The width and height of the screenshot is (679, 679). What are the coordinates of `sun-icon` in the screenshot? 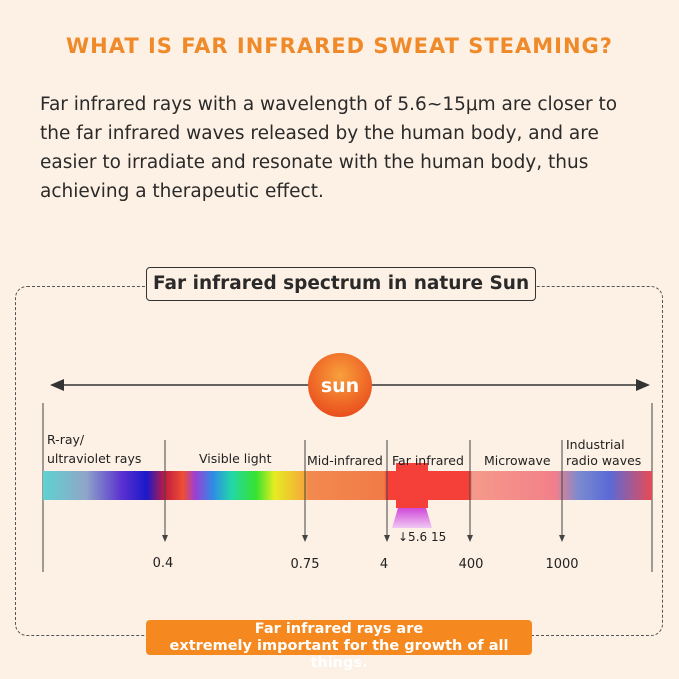 It's located at (340, 385).